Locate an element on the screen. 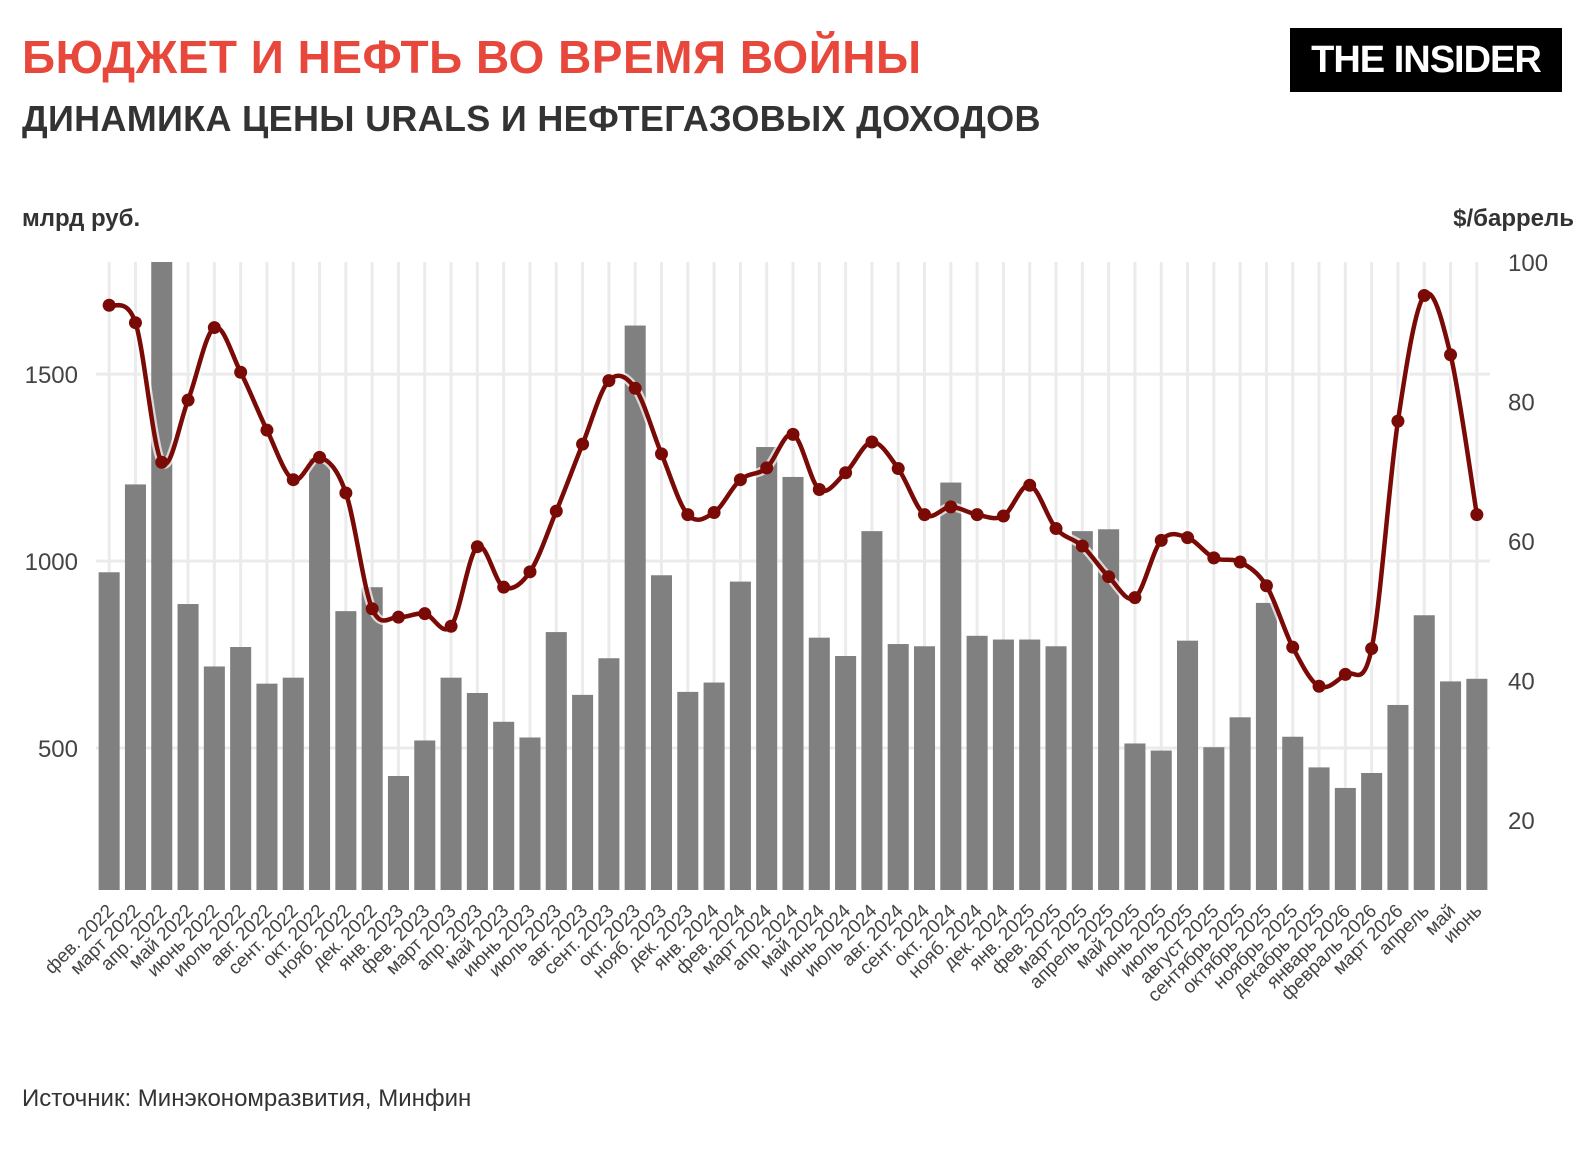 This screenshot has width=1588, height=1150. left-tick-label: 500 is located at coordinates (58, 749).